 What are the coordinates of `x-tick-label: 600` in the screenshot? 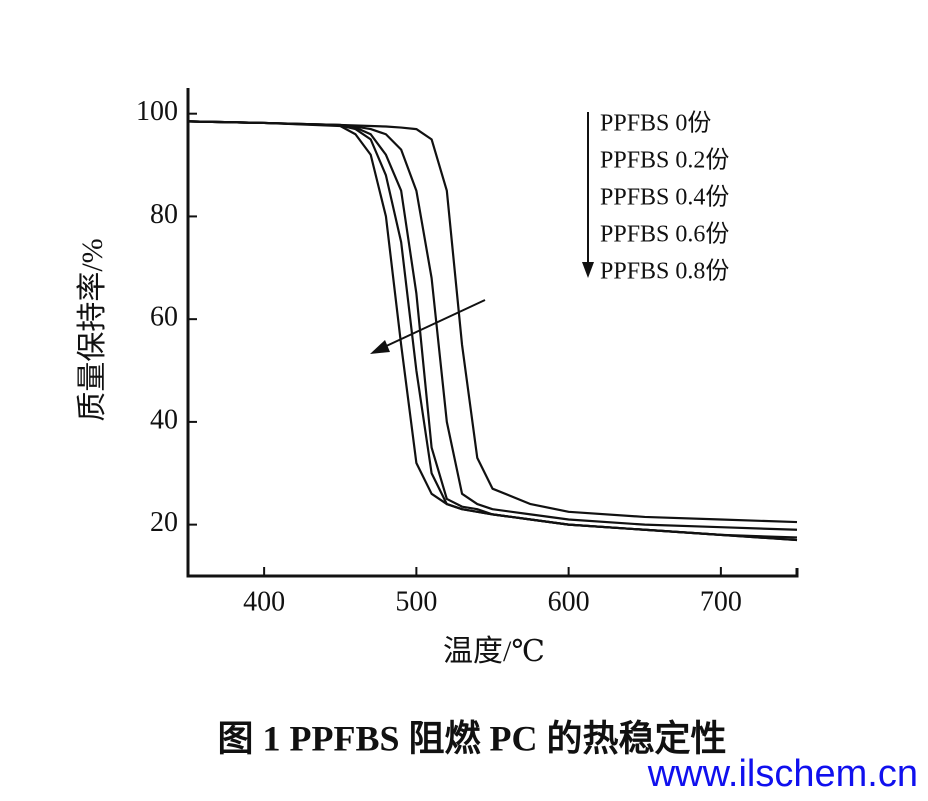 It's located at (569, 601).